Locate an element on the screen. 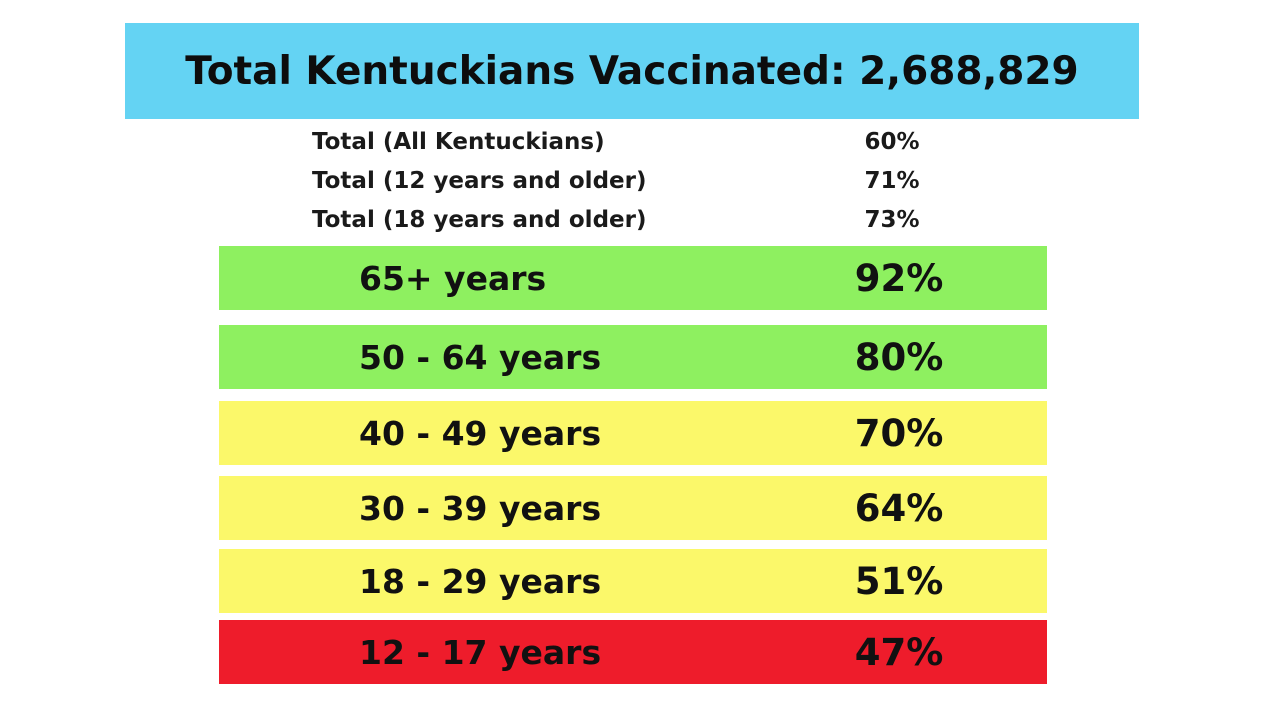 The image size is (1266, 713). age-group-bar: 30 - 39 years 64% is located at coordinates (633, 508).